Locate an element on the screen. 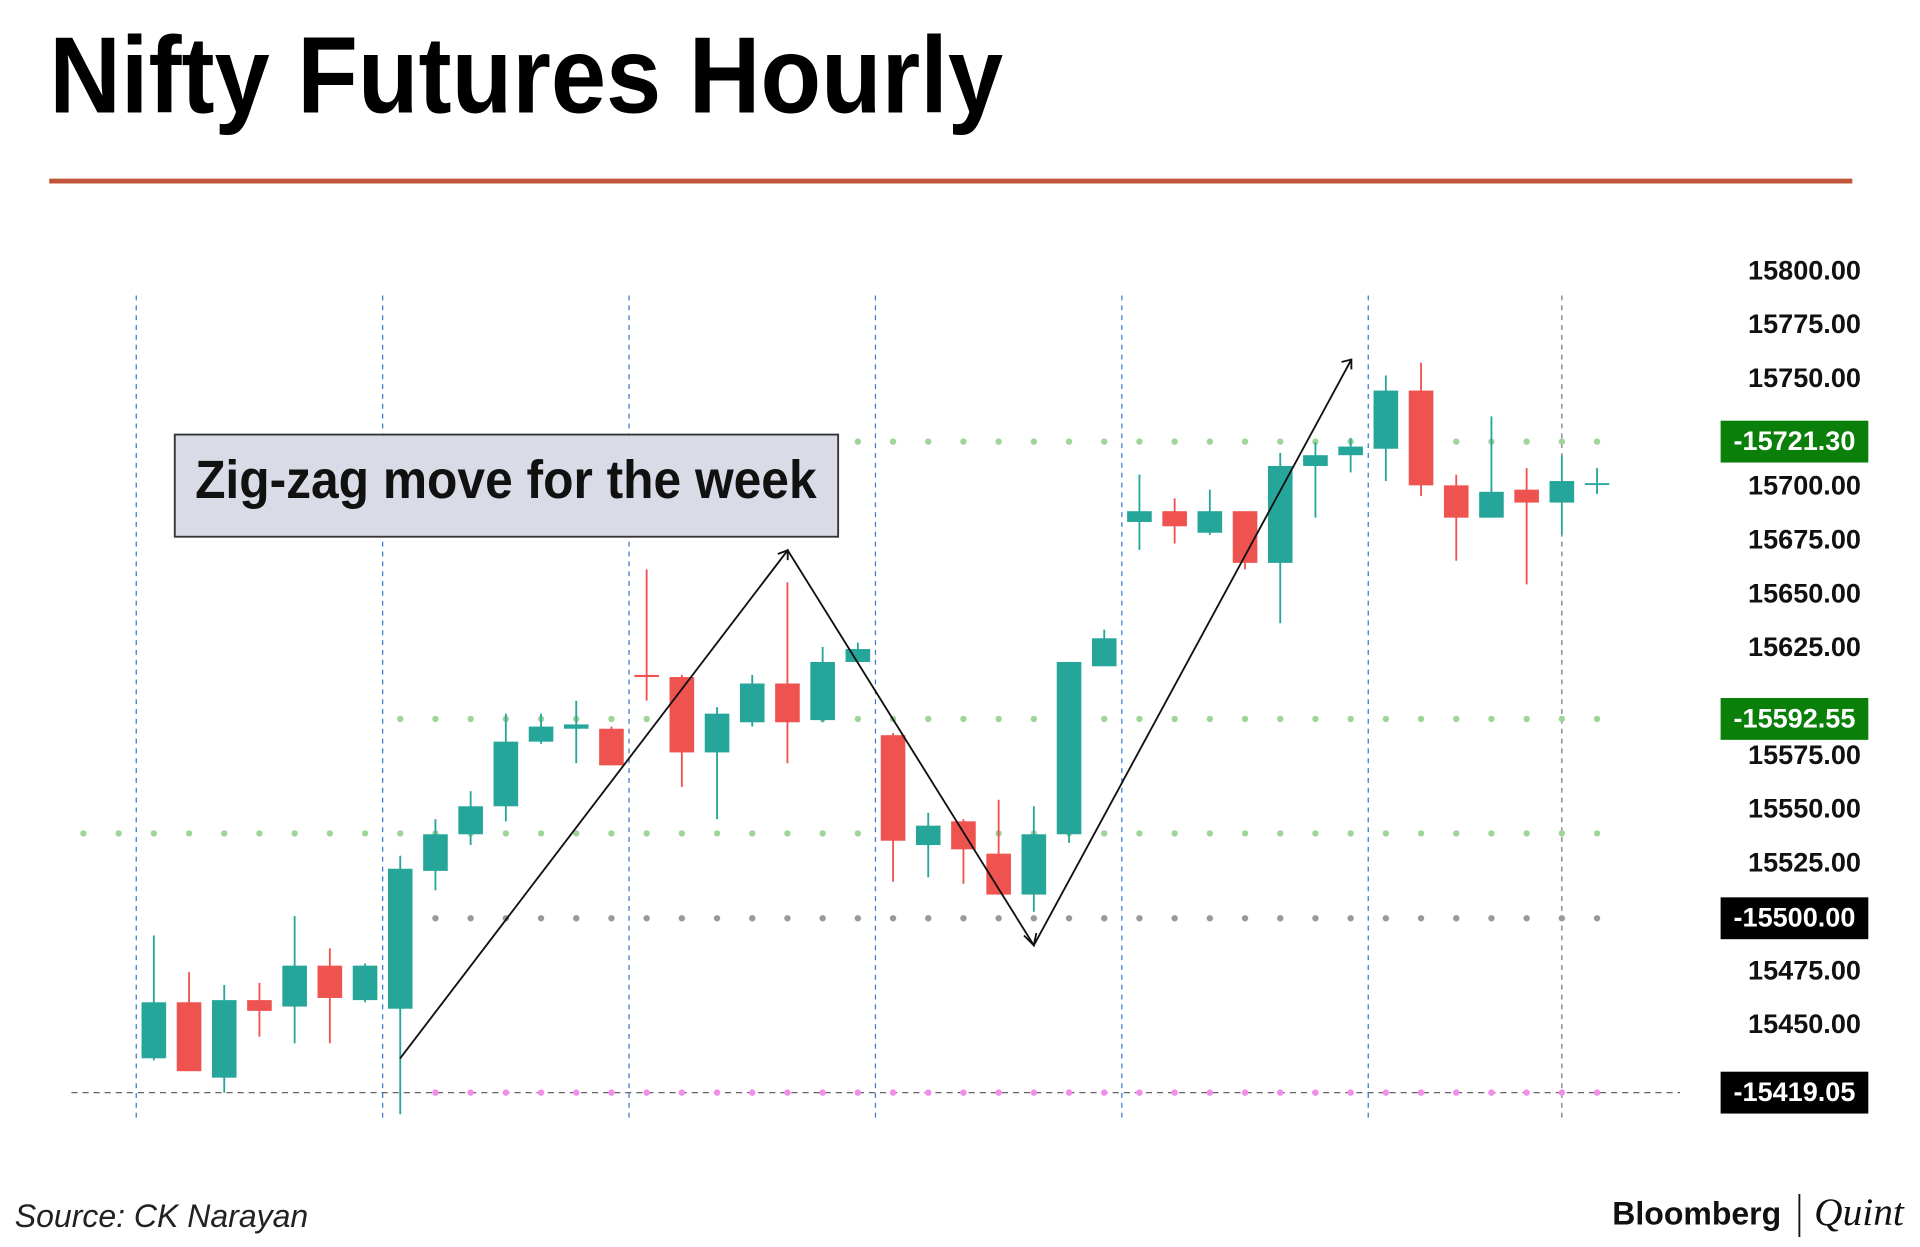 The image size is (1920, 1247). annotation: Zig-zag move for the week is located at coordinates (506, 480).